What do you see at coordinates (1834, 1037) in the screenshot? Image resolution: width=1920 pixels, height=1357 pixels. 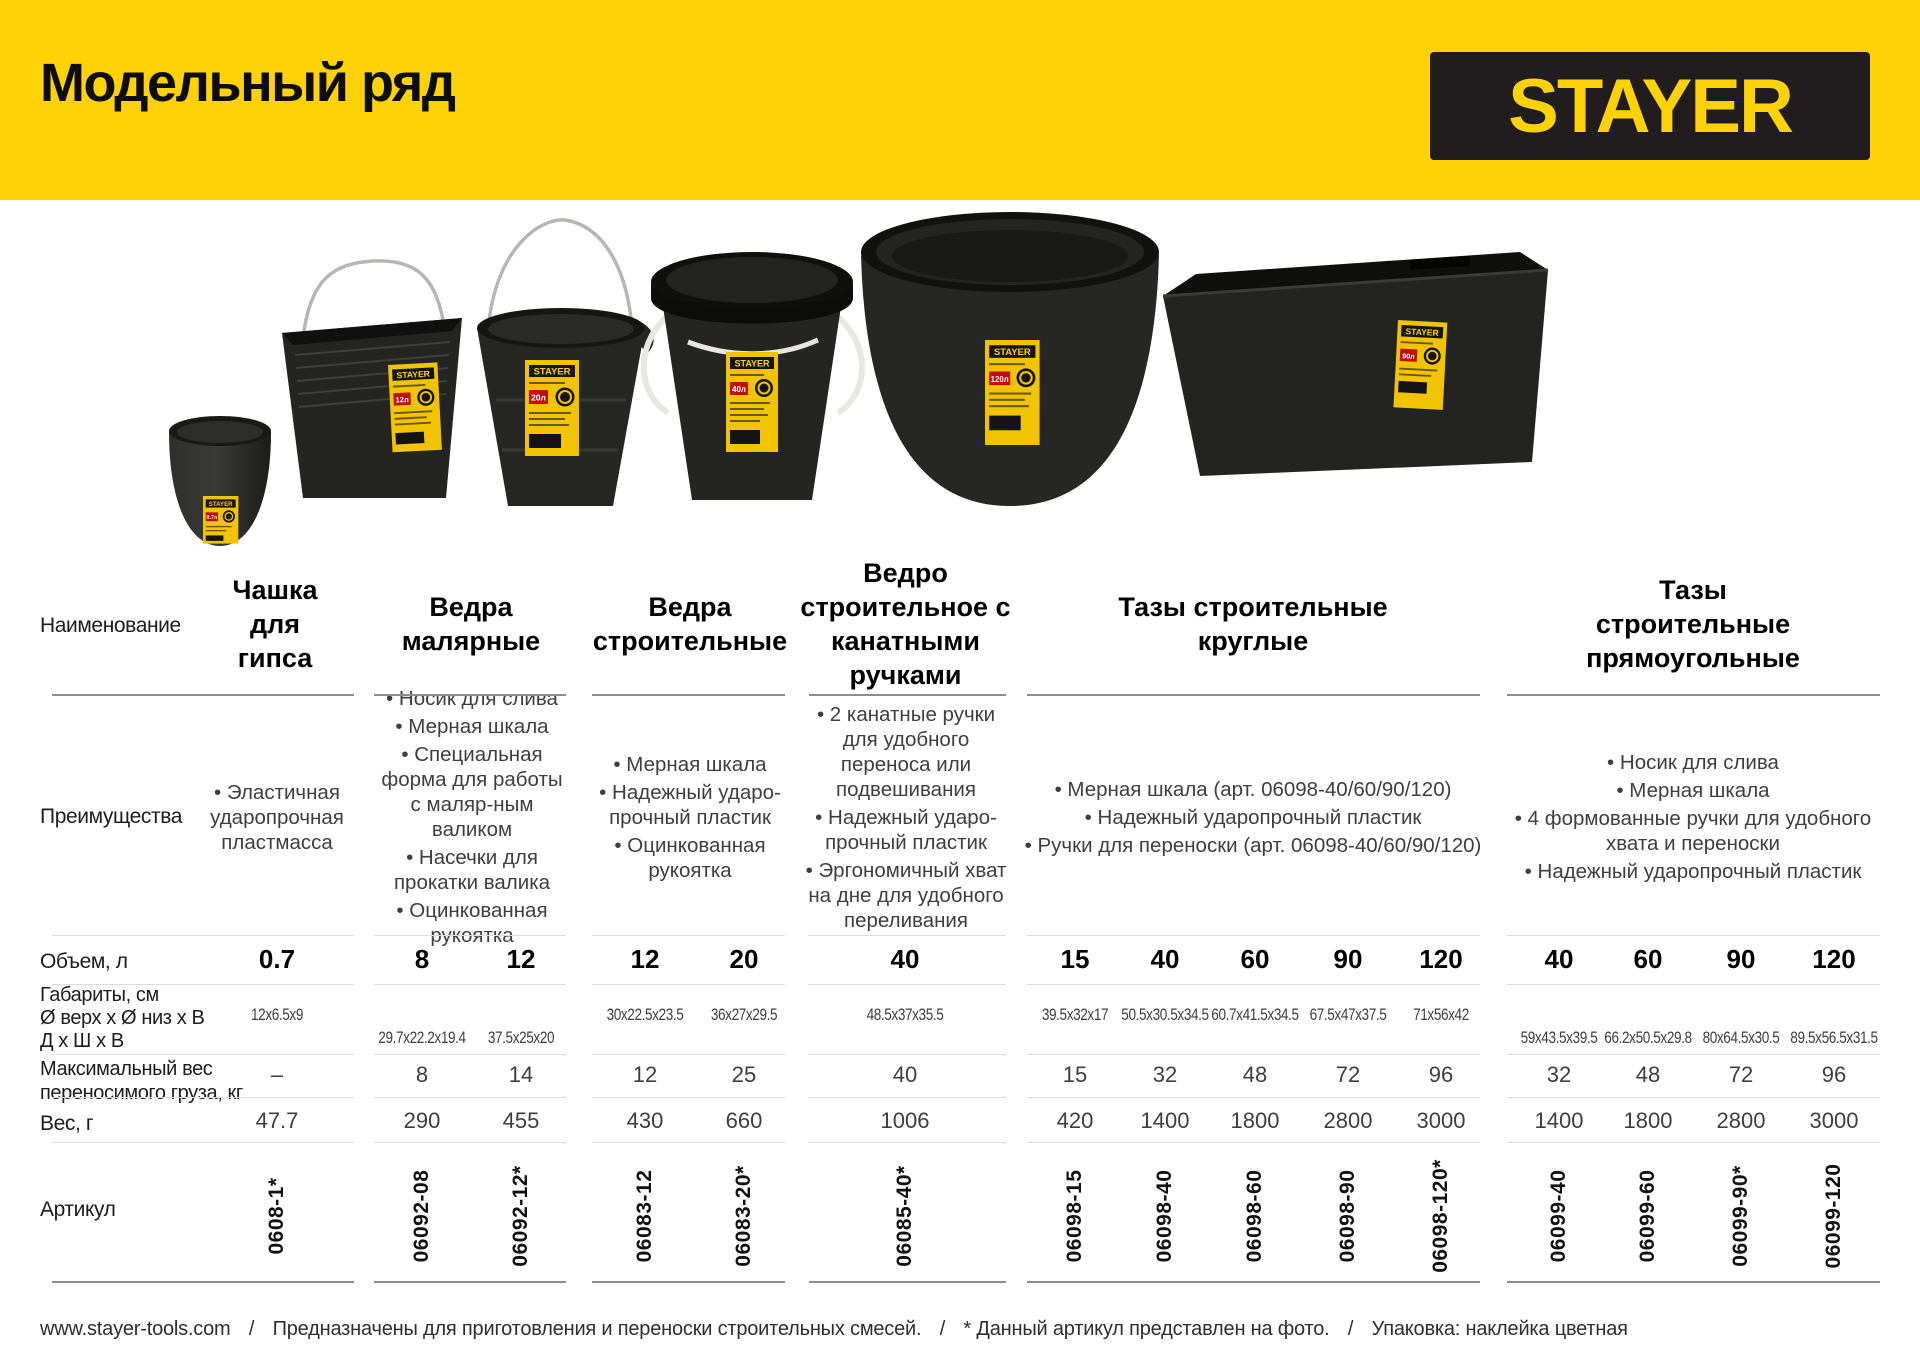 I see `dimensions-value: 89.5х56.5х31.5` at bounding box center [1834, 1037].